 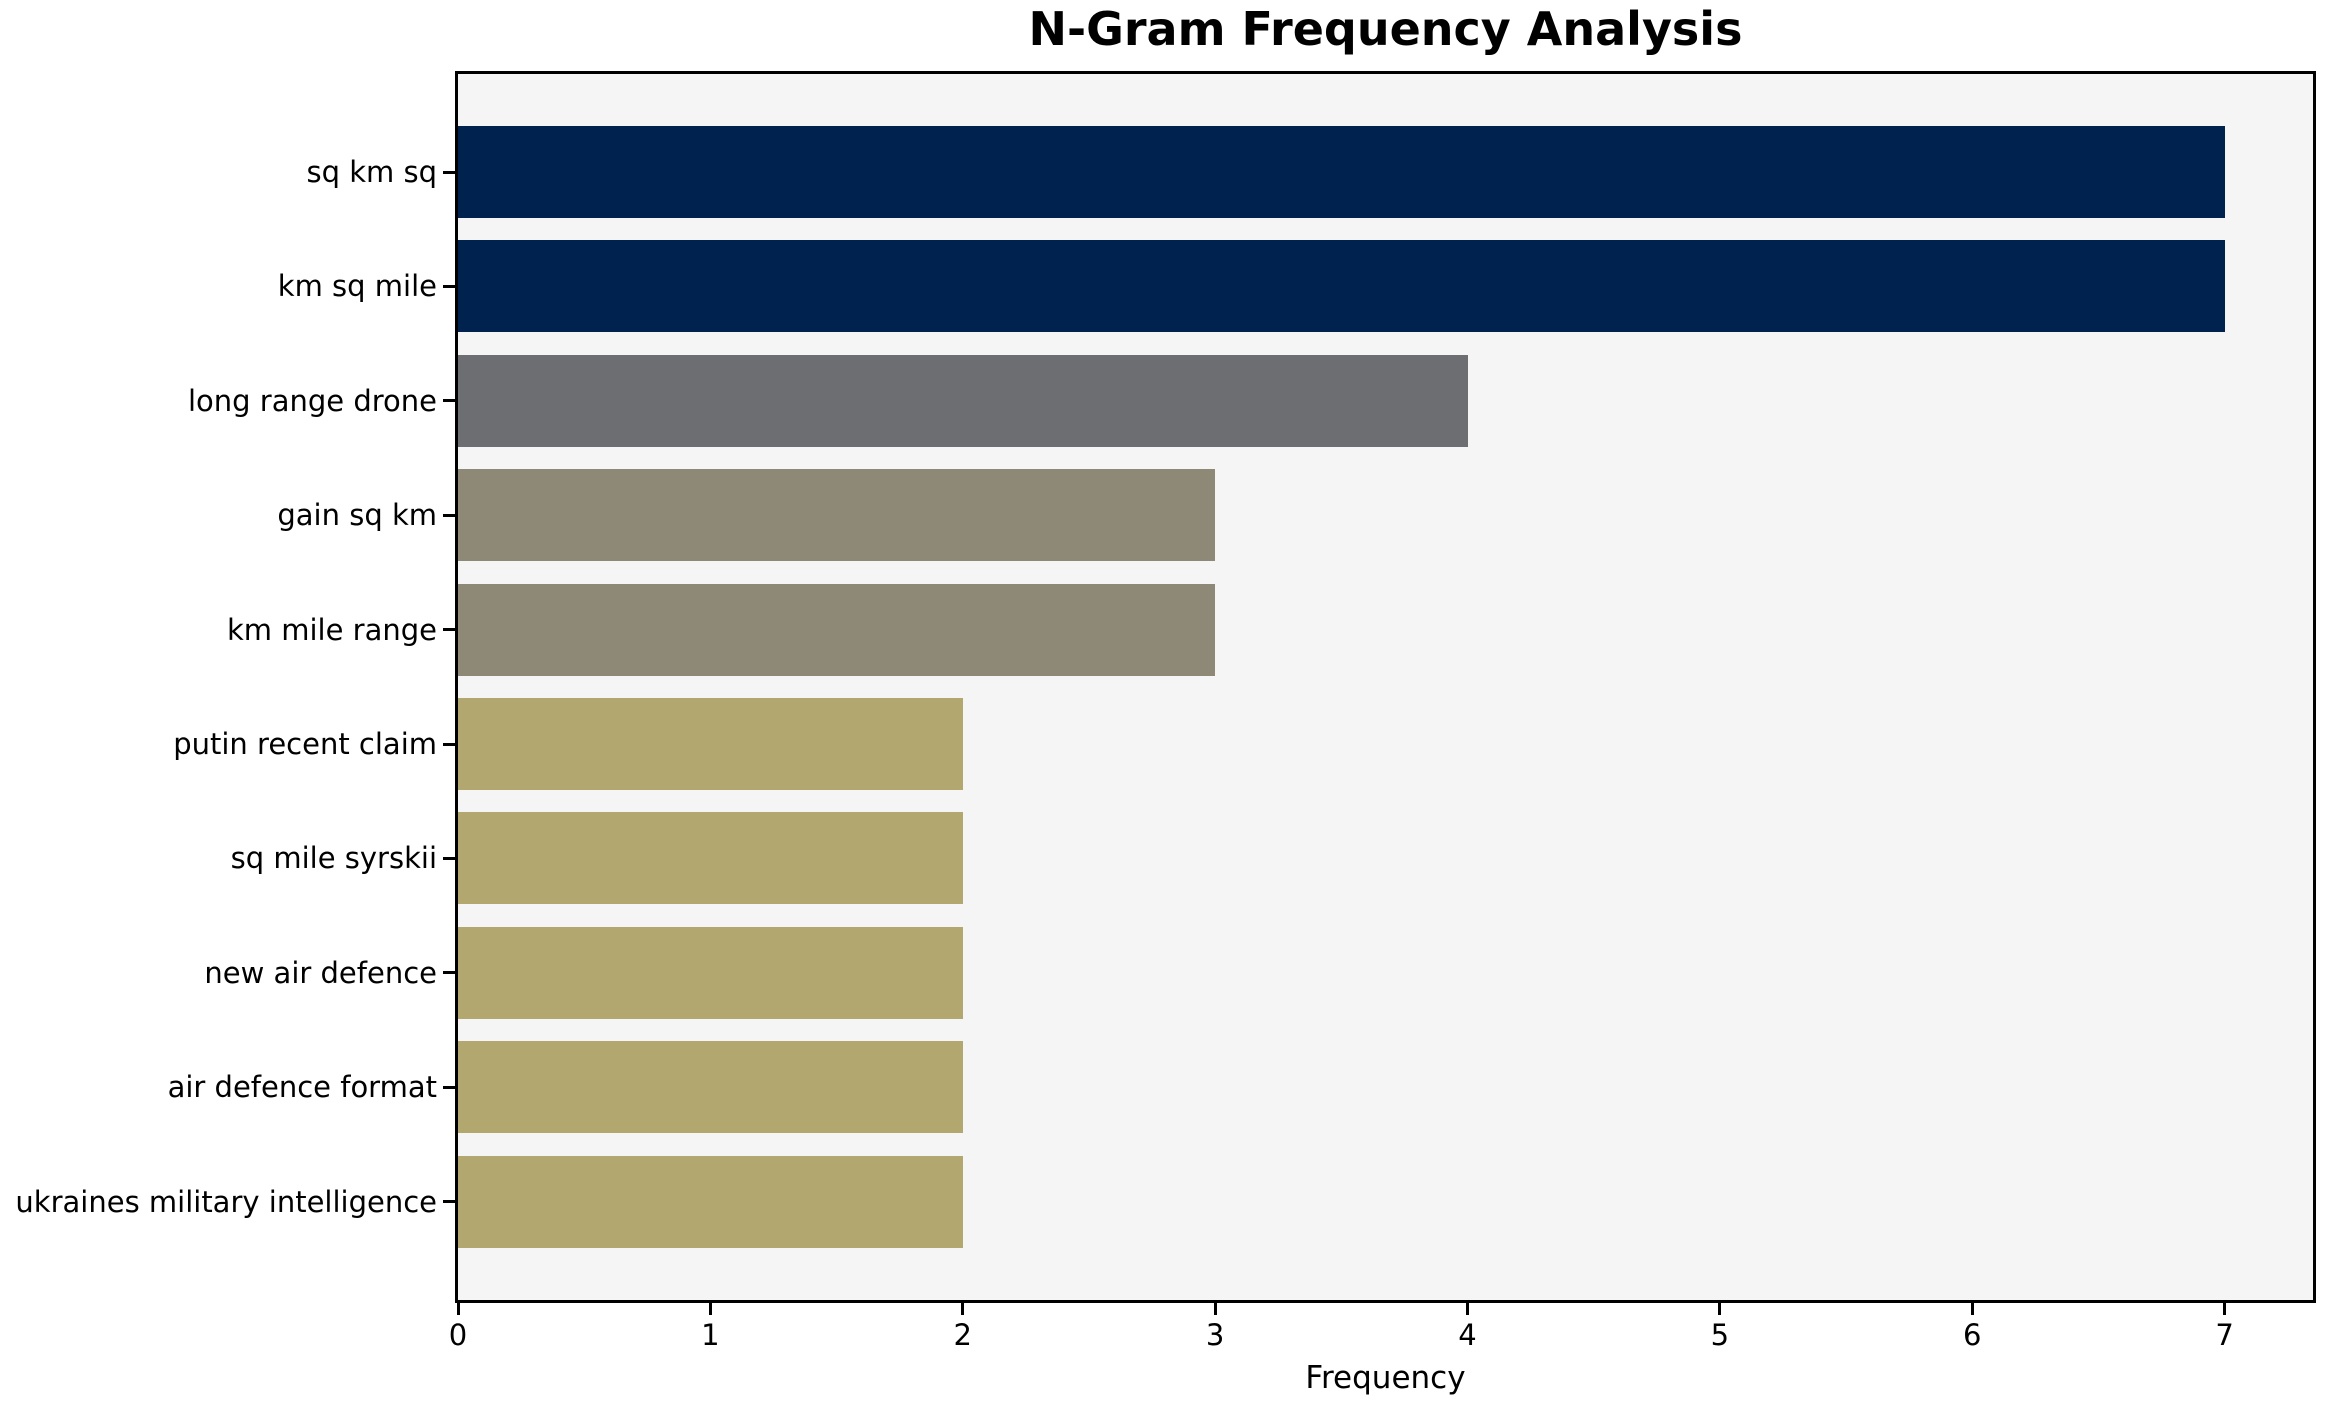 I want to click on y-tick-label: long range drone, so click(x=312, y=400).